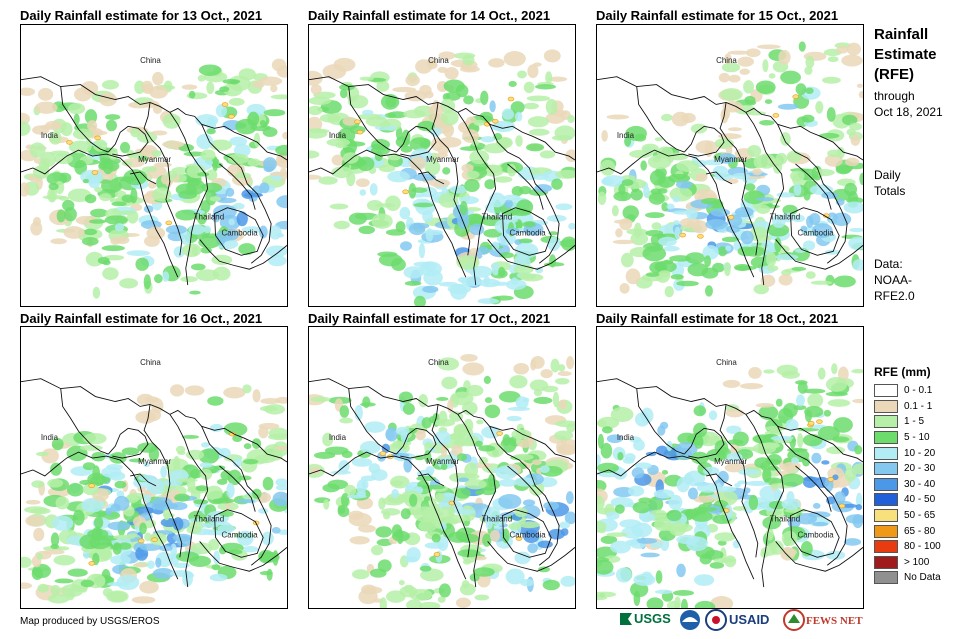 The width and height of the screenshot is (967, 639). I want to click on rain-cell-heavy, so click(69, 142).